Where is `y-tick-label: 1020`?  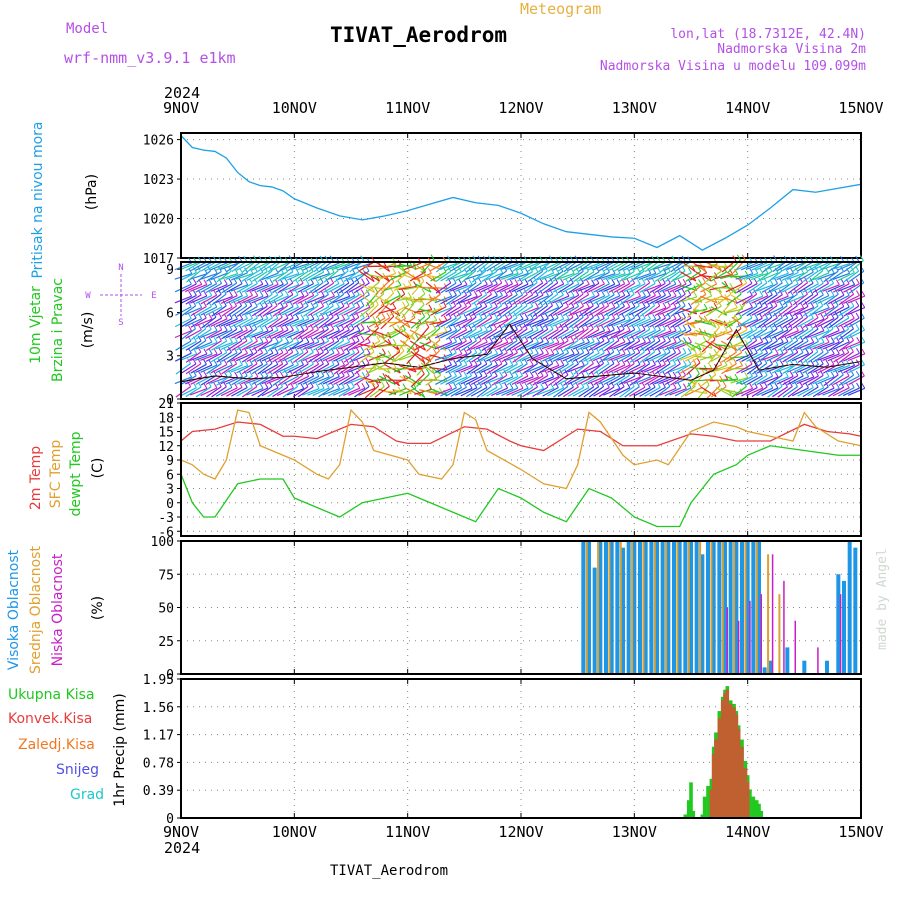 y-tick-label: 1020 is located at coordinates (158, 220).